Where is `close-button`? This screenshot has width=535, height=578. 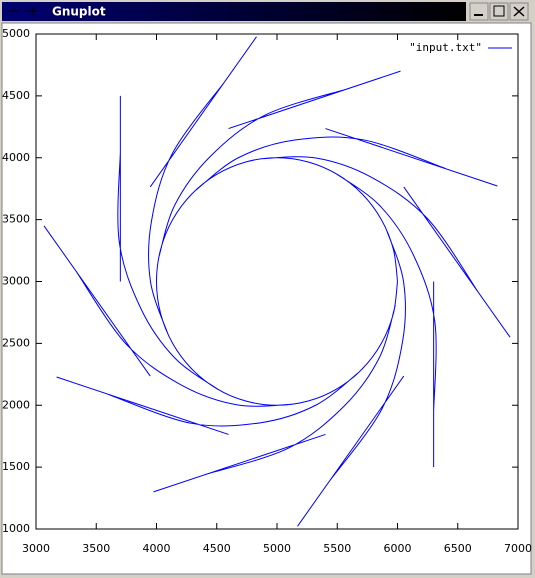 close-button is located at coordinates (519, 11).